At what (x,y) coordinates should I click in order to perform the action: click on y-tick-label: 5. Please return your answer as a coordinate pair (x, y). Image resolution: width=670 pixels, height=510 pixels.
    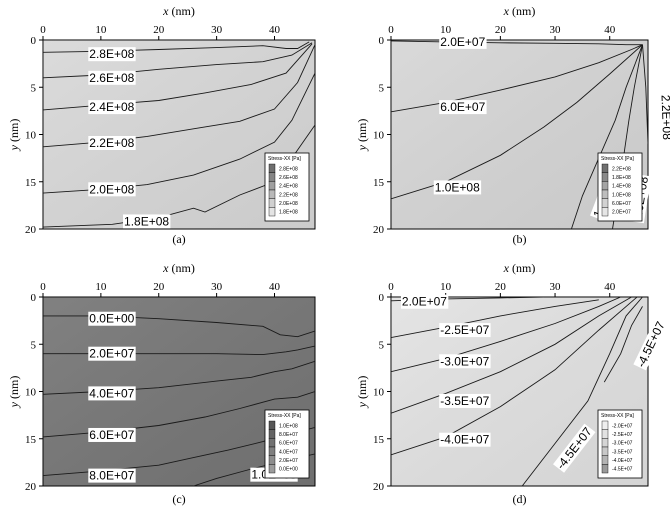
    Looking at the image, I should click on (34, 88).